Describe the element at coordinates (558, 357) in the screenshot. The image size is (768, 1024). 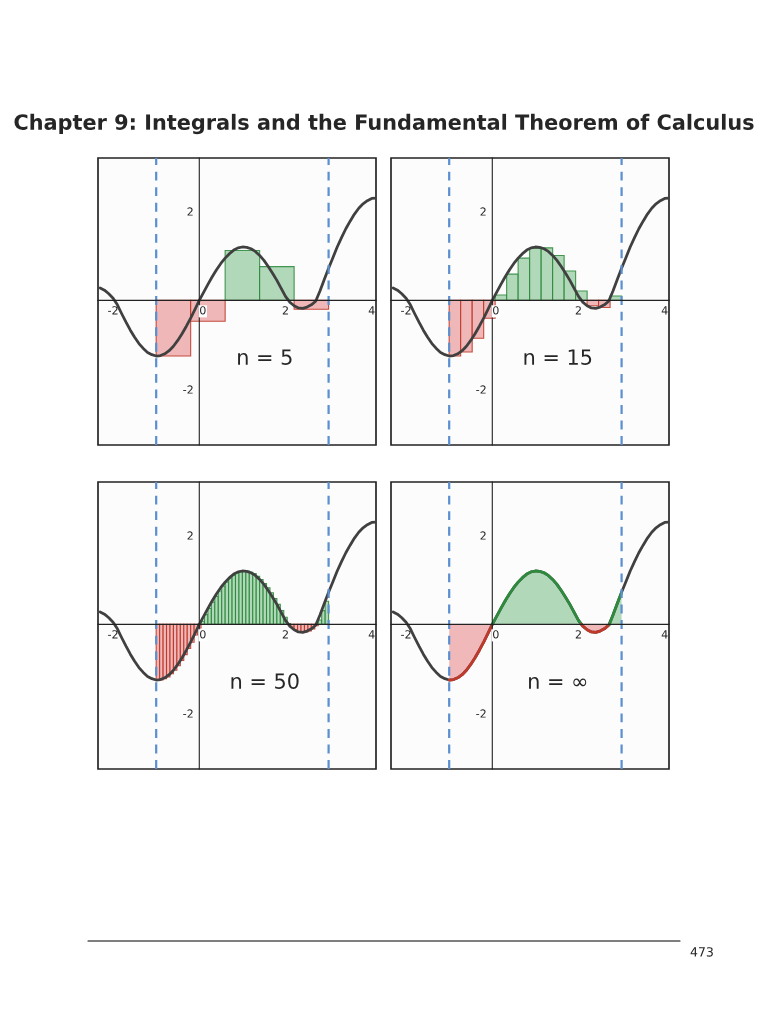
I see `annotation: n = 15` at that location.